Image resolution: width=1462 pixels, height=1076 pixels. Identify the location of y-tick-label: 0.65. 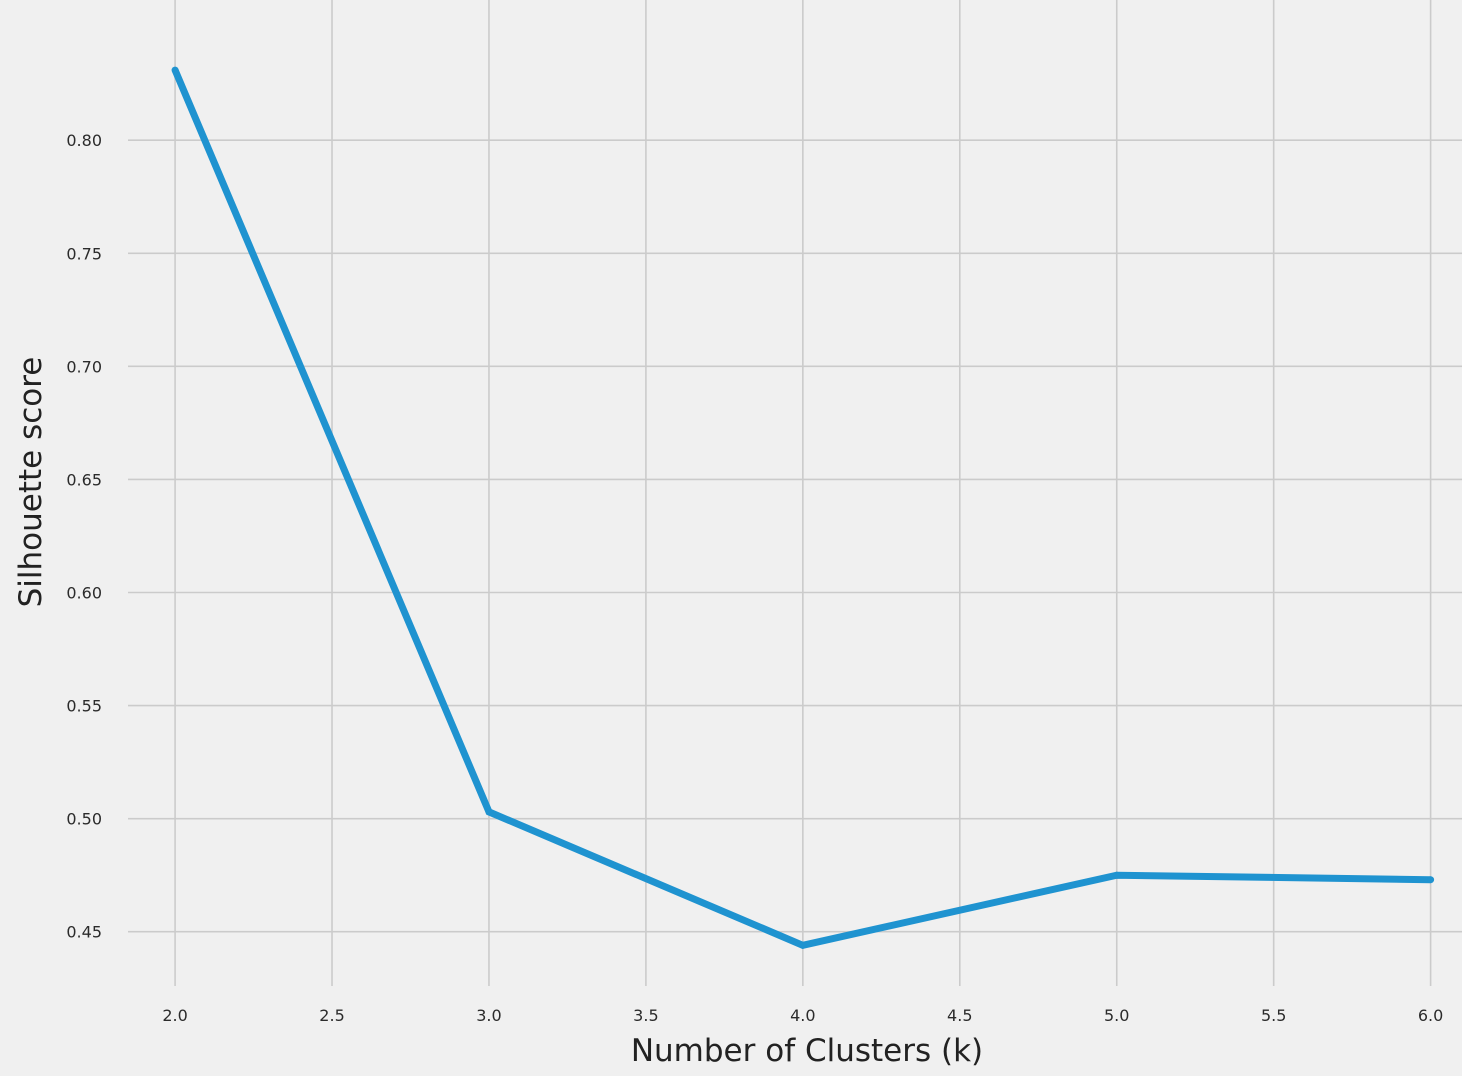
(84, 479).